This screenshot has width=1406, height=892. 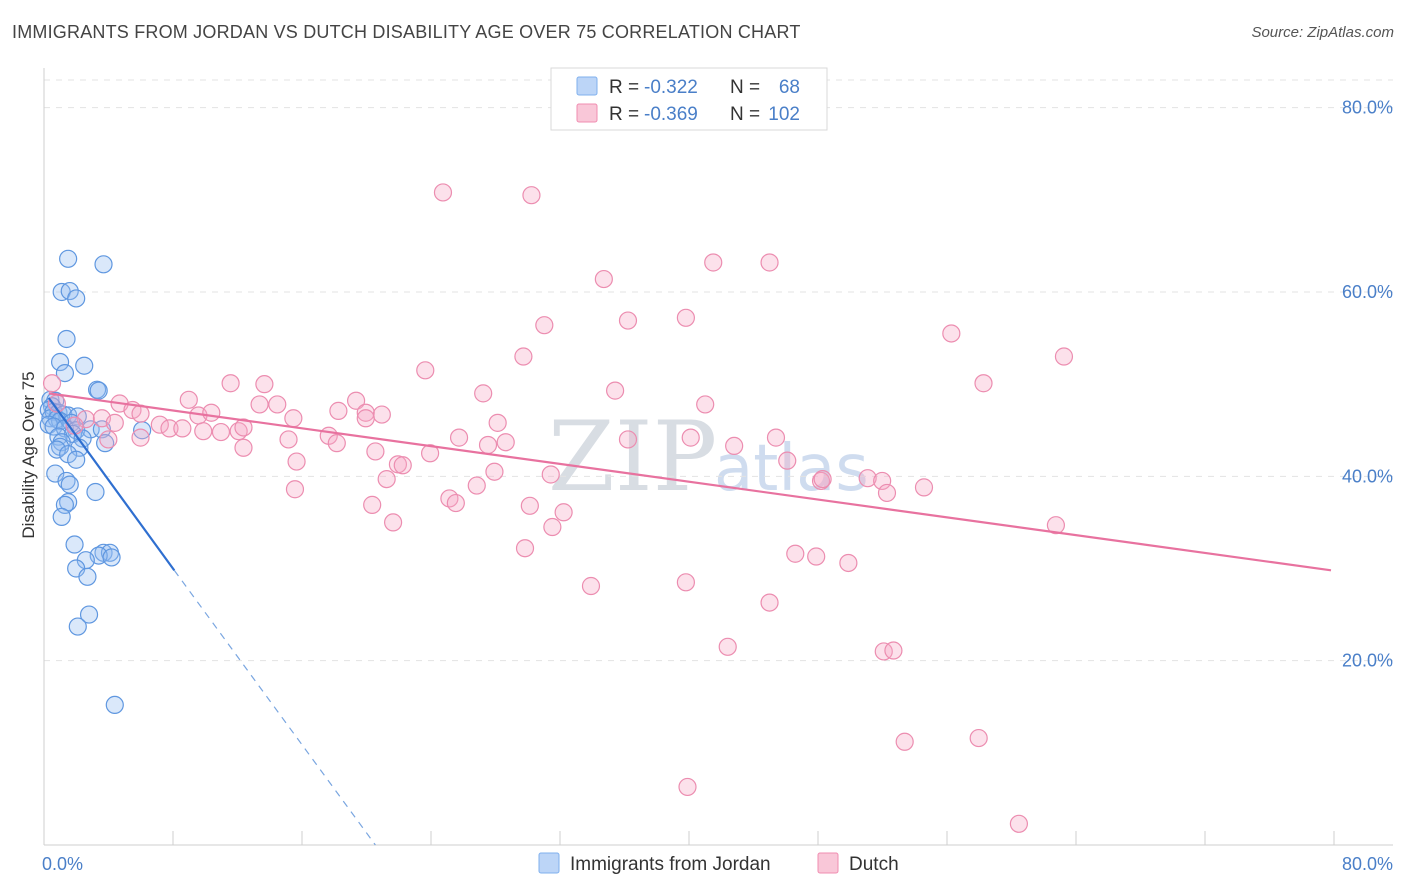 I want to click on legend-r-value-jordan: -0.322, so click(x=671, y=87).